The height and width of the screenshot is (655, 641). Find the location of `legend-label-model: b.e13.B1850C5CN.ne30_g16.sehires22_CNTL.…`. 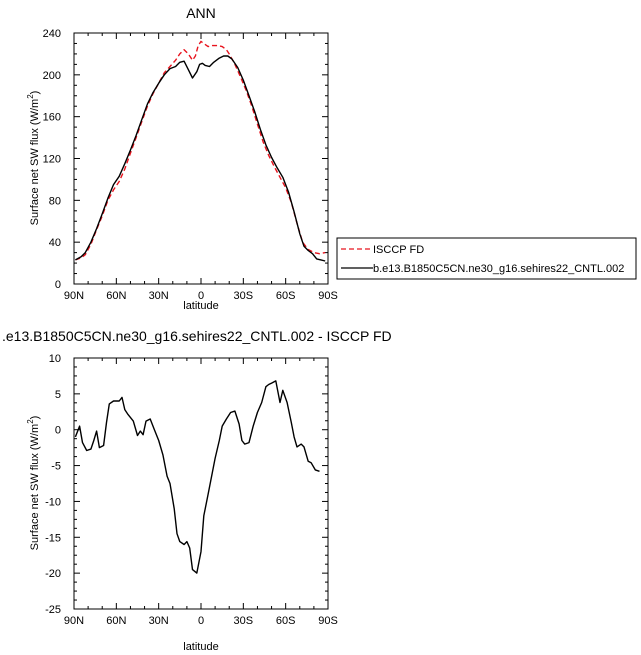

legend-label-model: b.e13.B1850C5CN.ne30_g16.sehires22_CNTL.… is located at coordinates (498, 269).